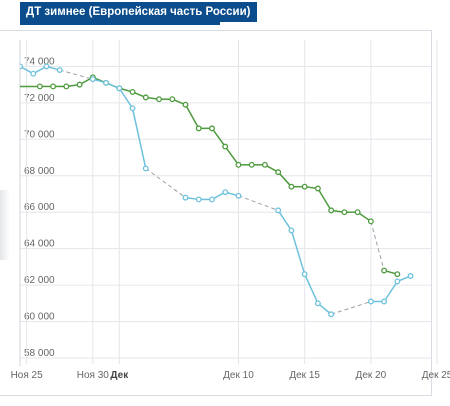 Image resolution: width=450 pixels, height=406 pixels. Describe the element at coordinates (93, 375) in the screenshot. I see `x-tick-label: Ноя 30` at that location.